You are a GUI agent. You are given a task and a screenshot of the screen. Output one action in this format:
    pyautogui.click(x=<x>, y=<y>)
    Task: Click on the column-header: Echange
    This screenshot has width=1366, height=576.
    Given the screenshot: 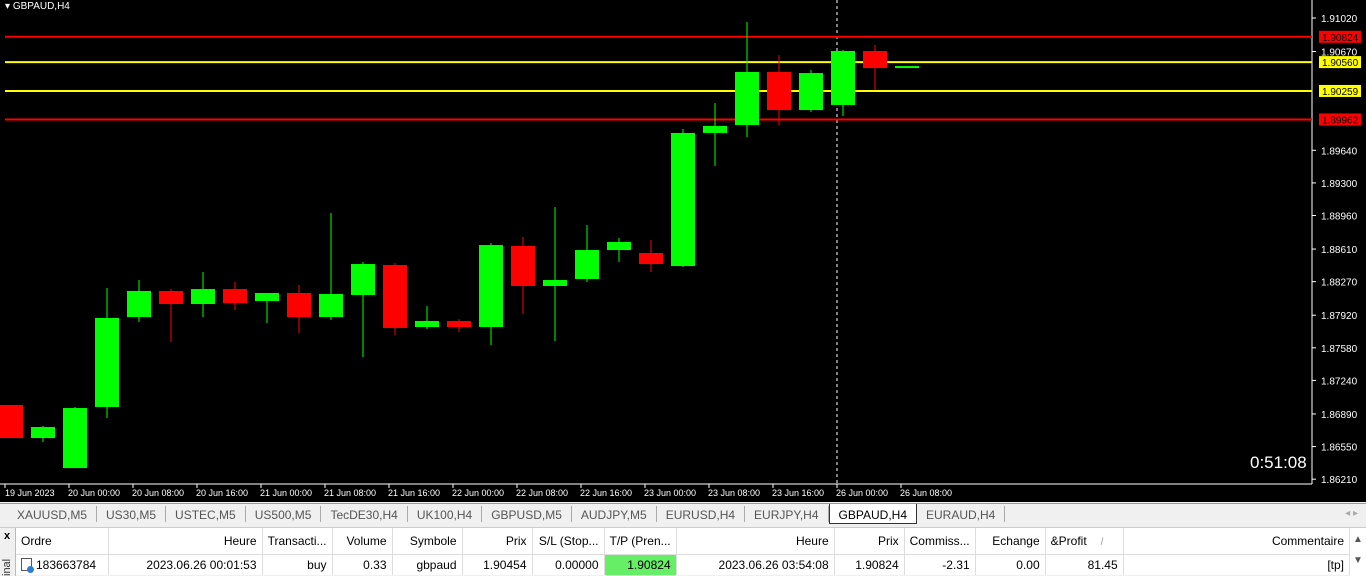 What is the action you would take?
    pyautogui.click(x=1010, y=541)
    